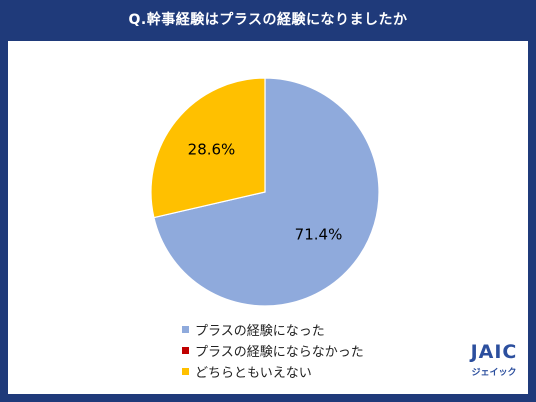 The height and width of the screenshot is (402, 536). I want to click on logo-sub: ジェイック, so click(494, 373).